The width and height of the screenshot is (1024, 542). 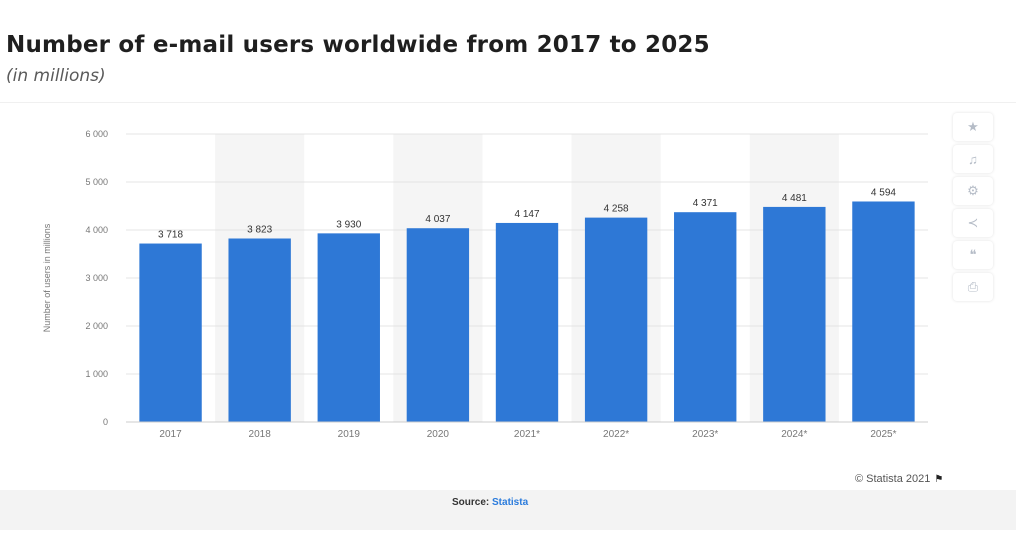 What do you see at coordinates (883, 192) in the screenshot?
I see `data-label: 4 594` at bounding box center [883, 192].